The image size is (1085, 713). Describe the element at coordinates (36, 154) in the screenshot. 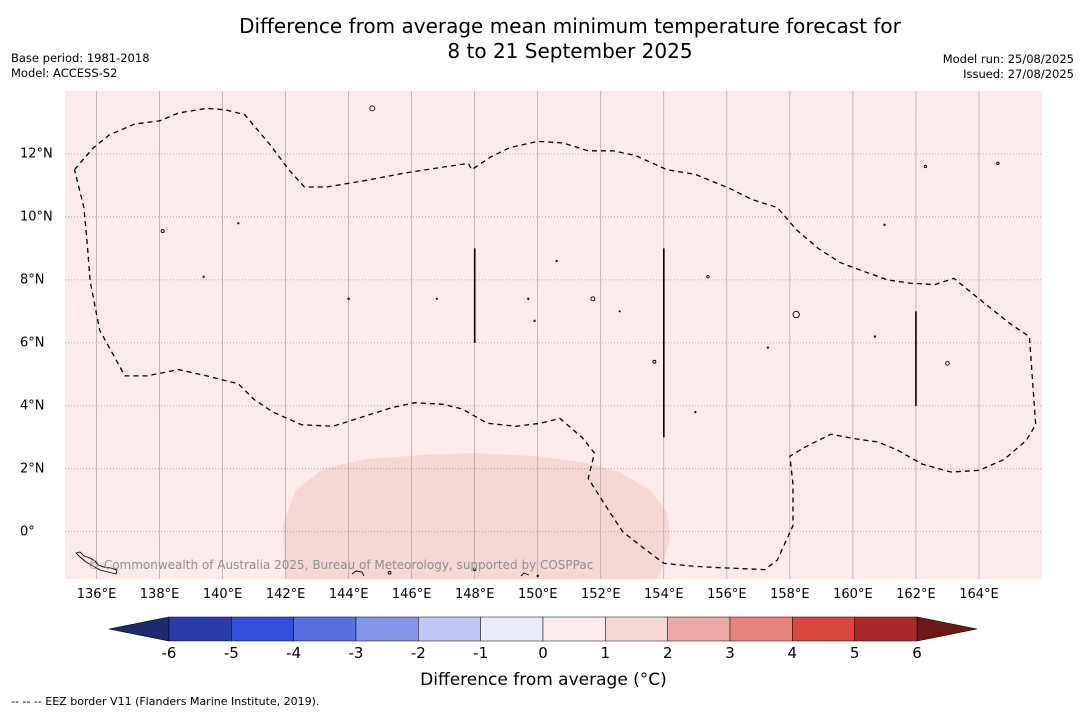

I see `y-tick-label: 12°N` at that location.